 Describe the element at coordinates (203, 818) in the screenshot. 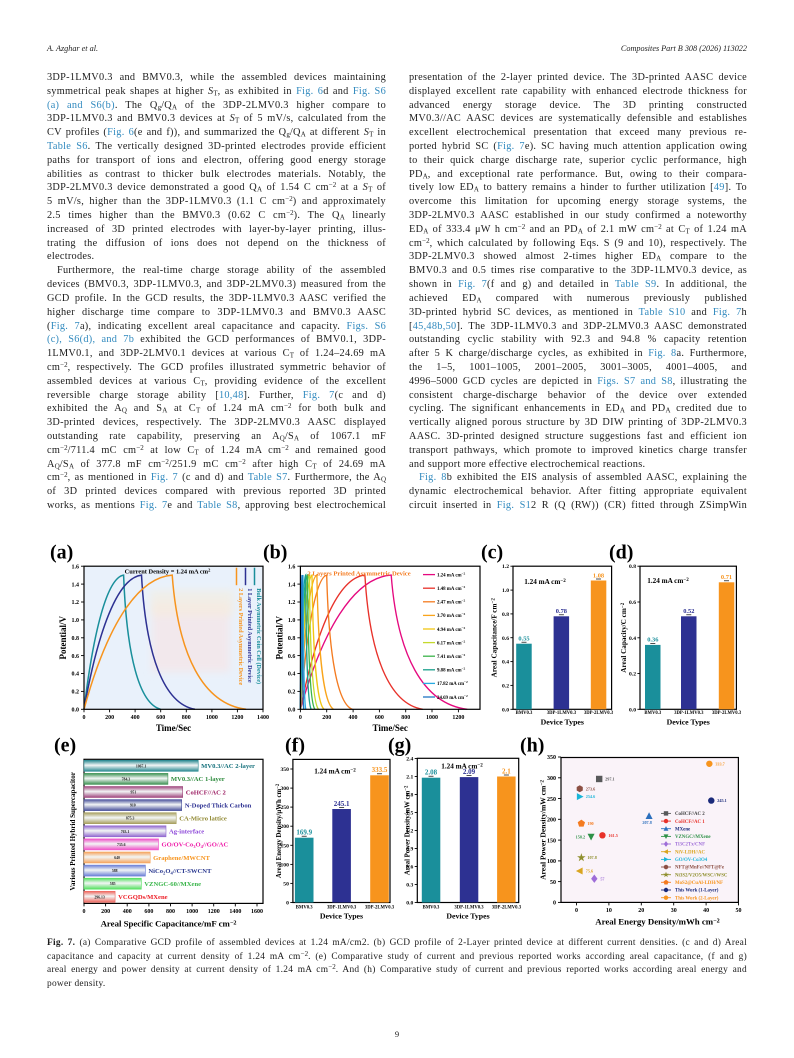

I see `svg-text: CA-Micro lattice` at that location.